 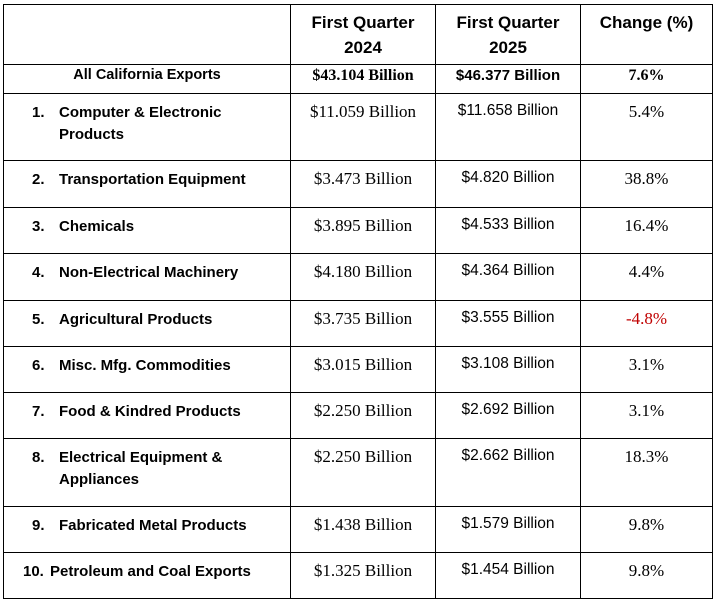 What do you see at coordinates (646, 472) in the screenshot?
I see `value-change: 18.3%` at bounding box center [646, 472].